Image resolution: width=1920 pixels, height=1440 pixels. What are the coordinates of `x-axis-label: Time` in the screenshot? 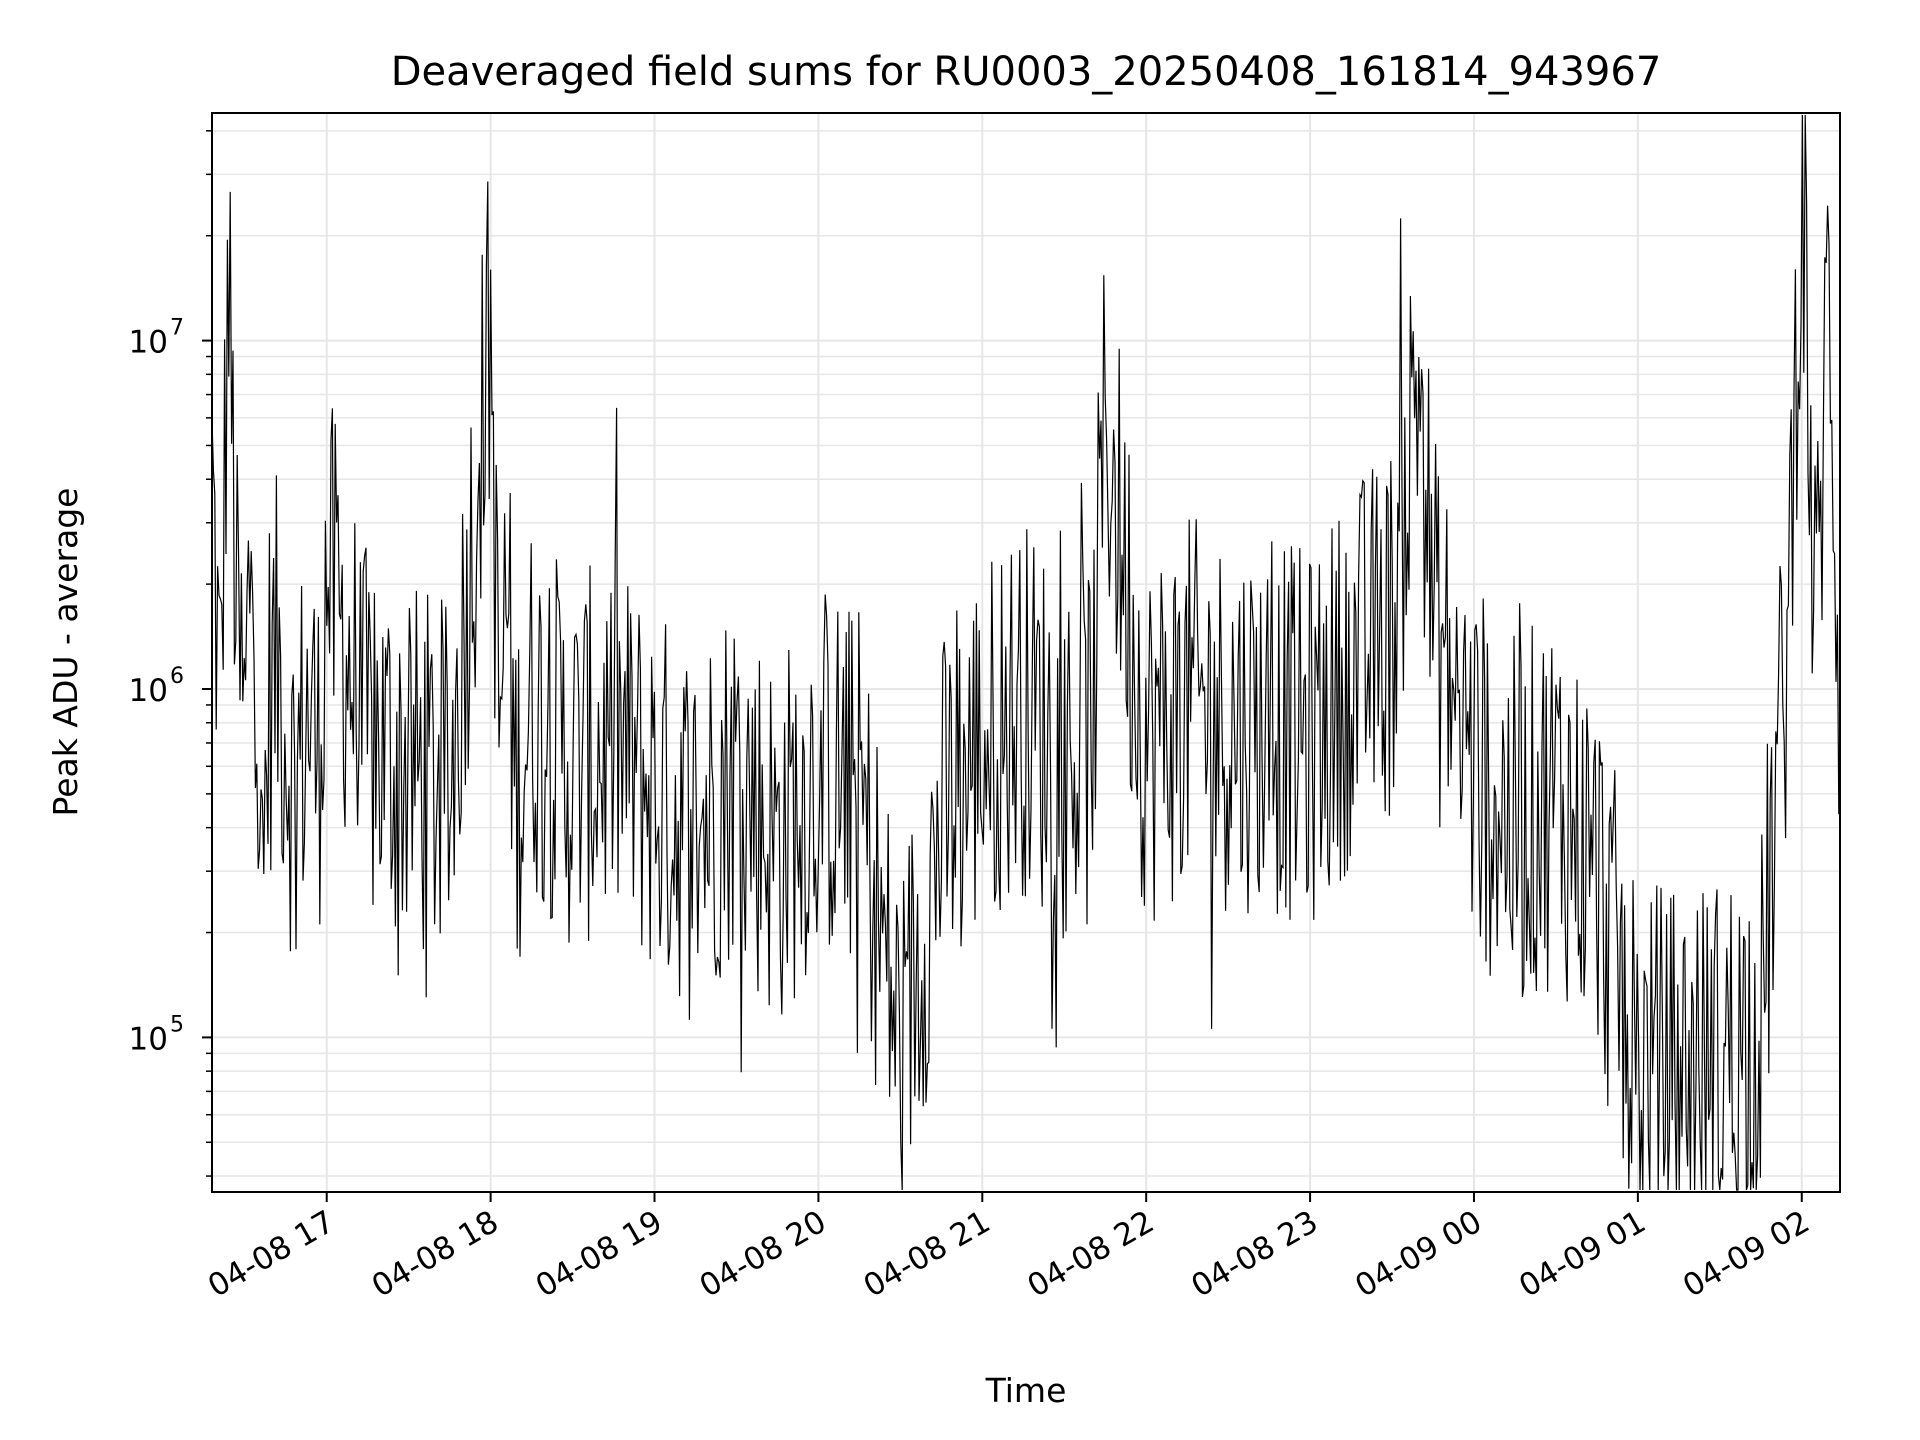 It's located at (1026, 1390).